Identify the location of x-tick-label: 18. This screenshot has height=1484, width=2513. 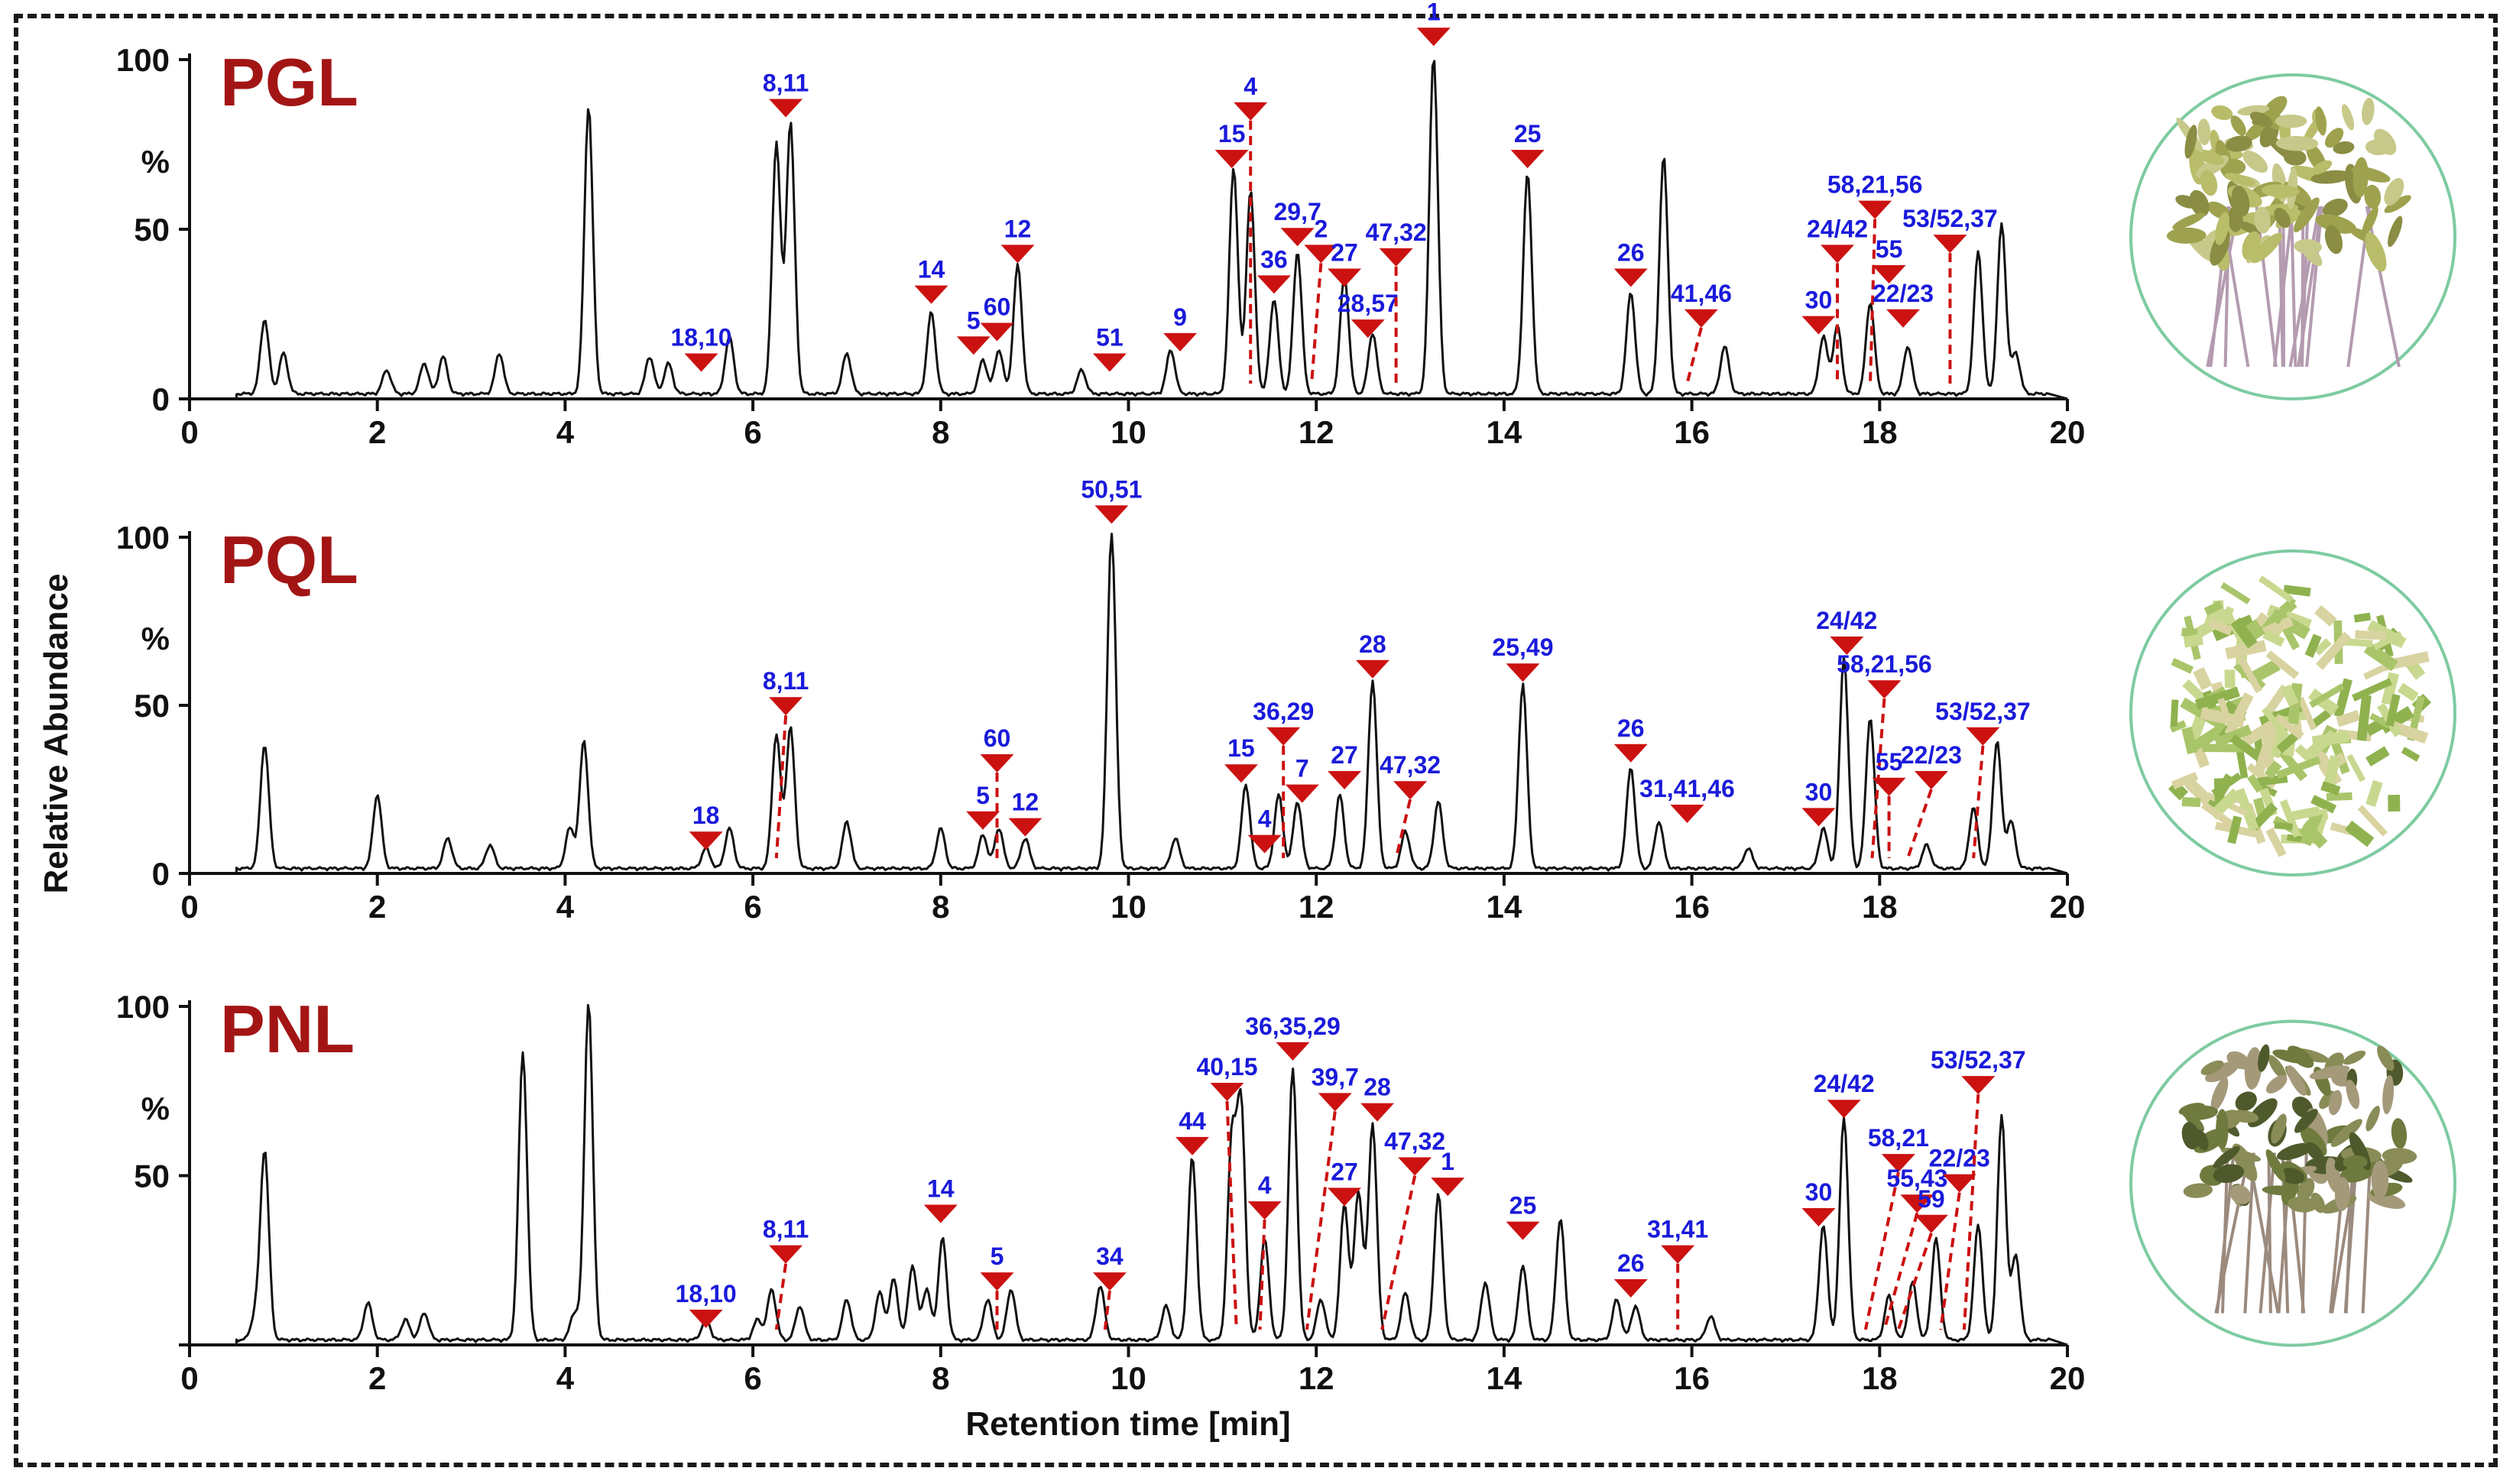
(1880, 432).